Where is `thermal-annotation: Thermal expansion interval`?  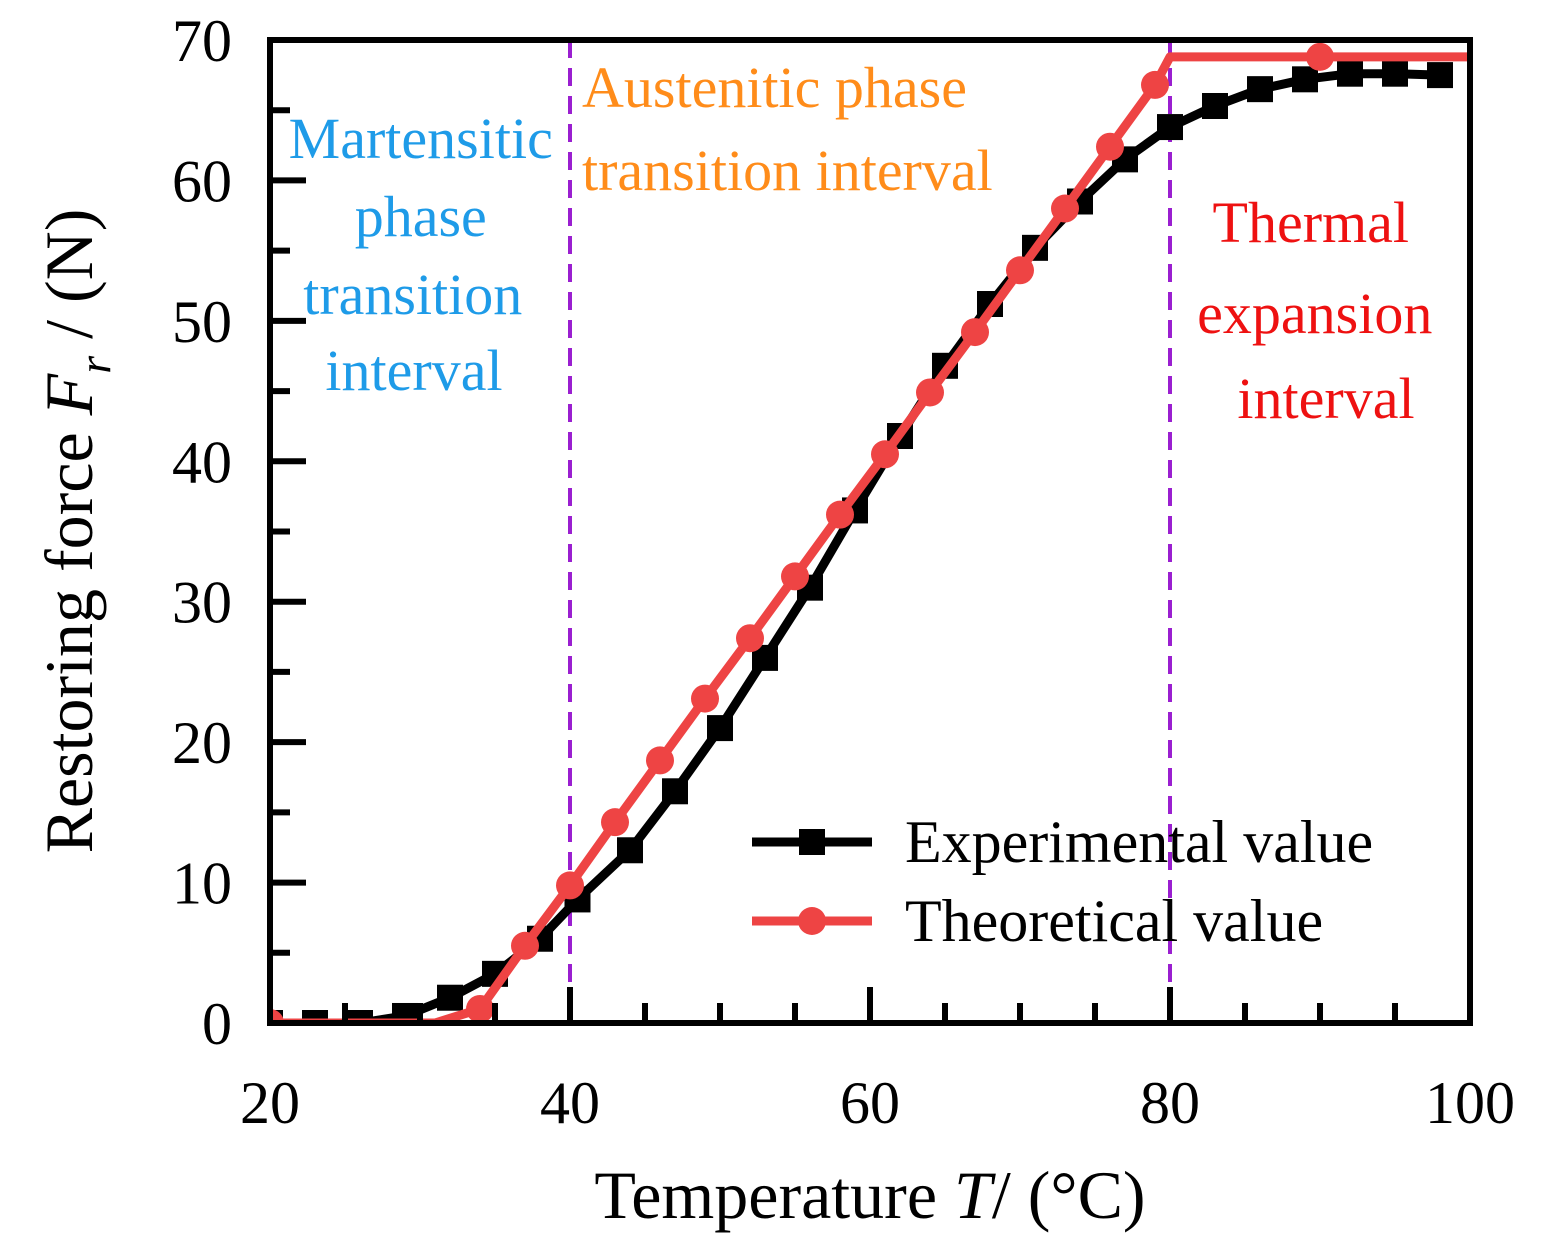 thermal-annotation: Thermal expansion interval is located at coordinates (1322, 310).